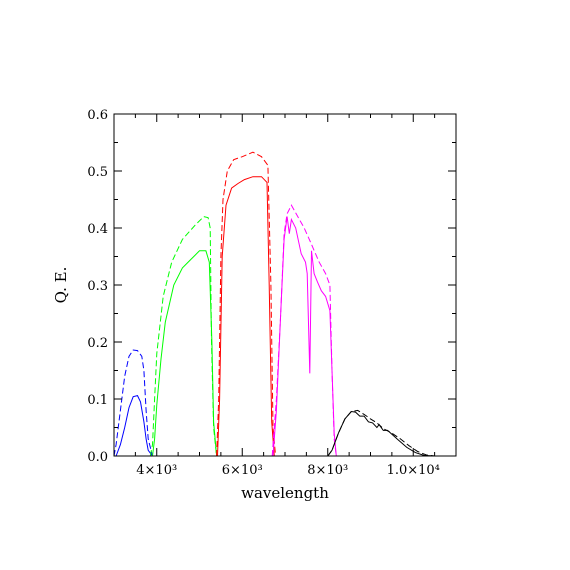 This screenshot has width=570, height=570. What do you see at coordinates (156, 470) in the screenshot?
I see `x-tick-label: 4×10³` at bounding box center [156, 470].